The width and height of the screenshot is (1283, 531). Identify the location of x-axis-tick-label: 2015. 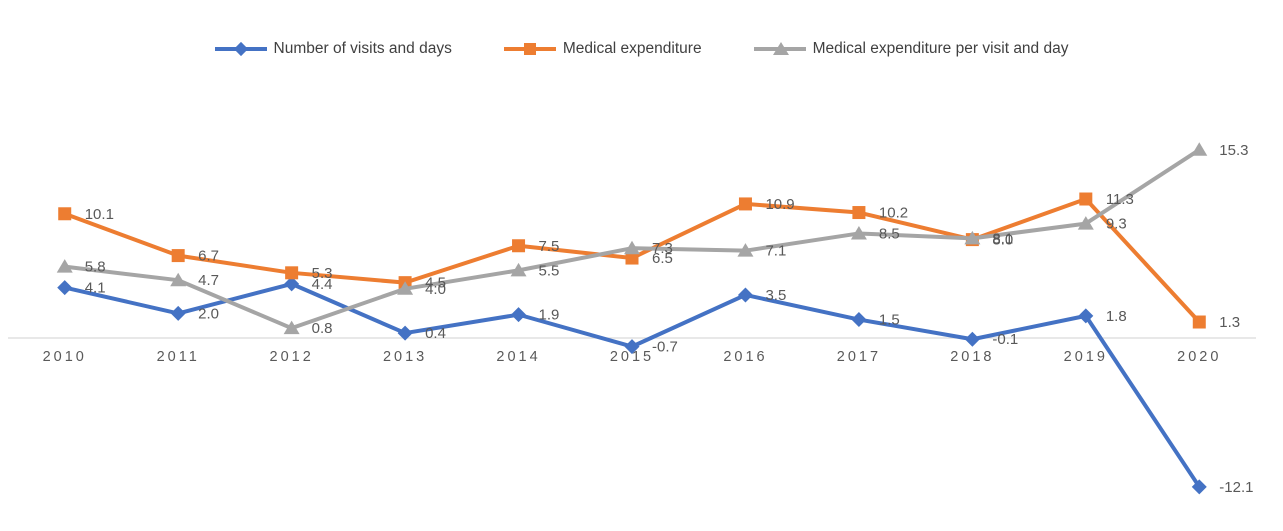
(632, 357).